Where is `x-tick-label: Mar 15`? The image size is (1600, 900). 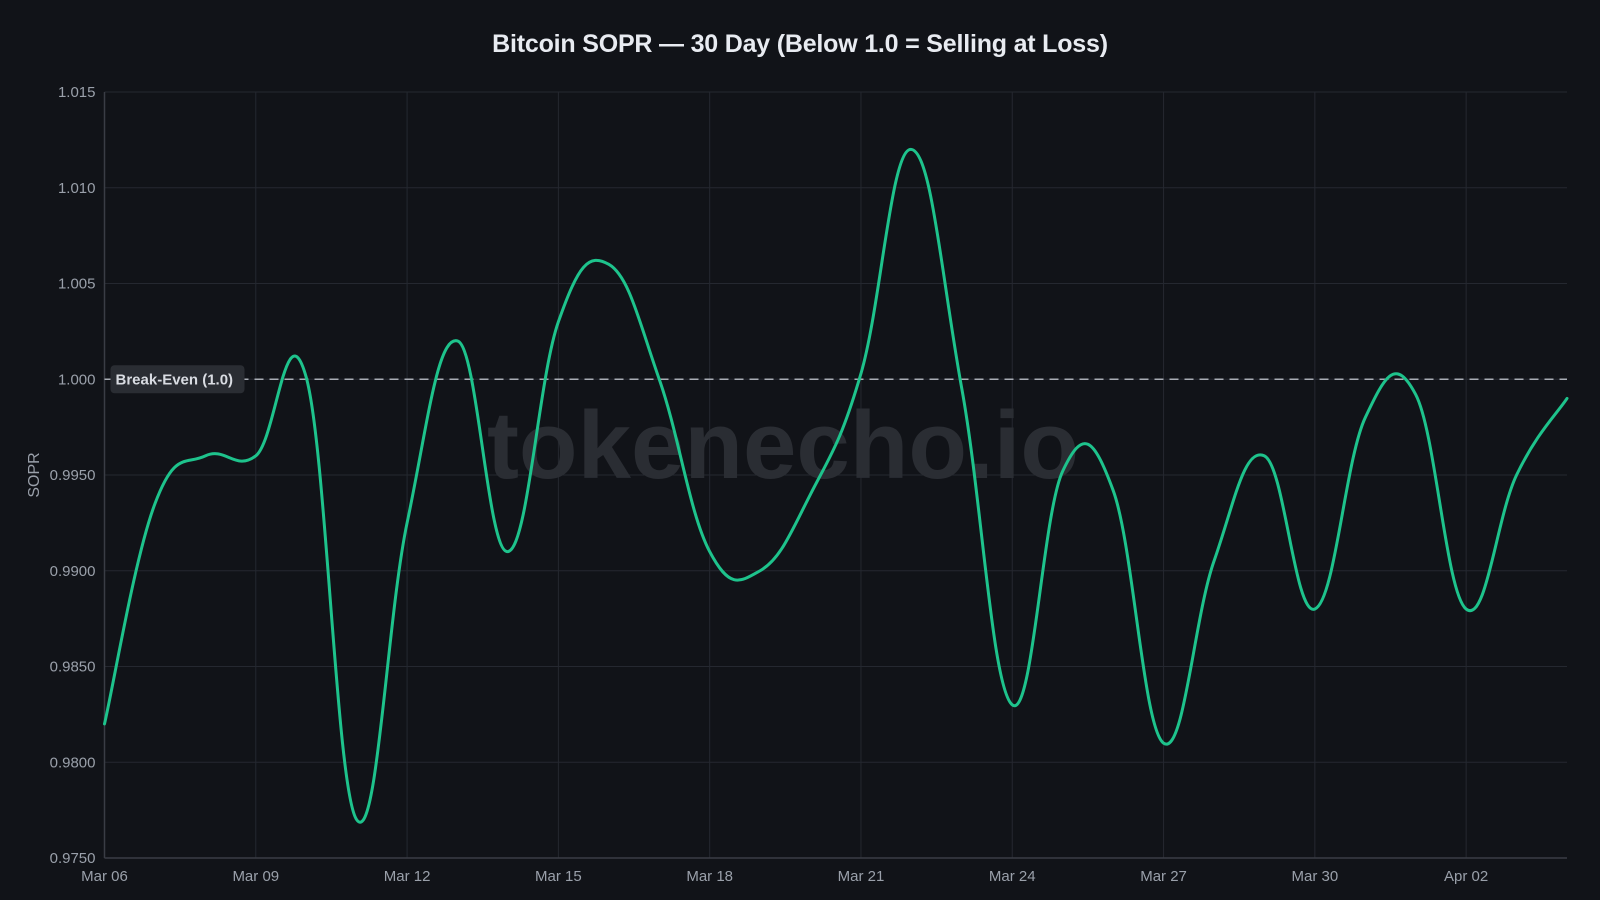 x-tick-label: Mar 15 is located at coordinates (558, 876).